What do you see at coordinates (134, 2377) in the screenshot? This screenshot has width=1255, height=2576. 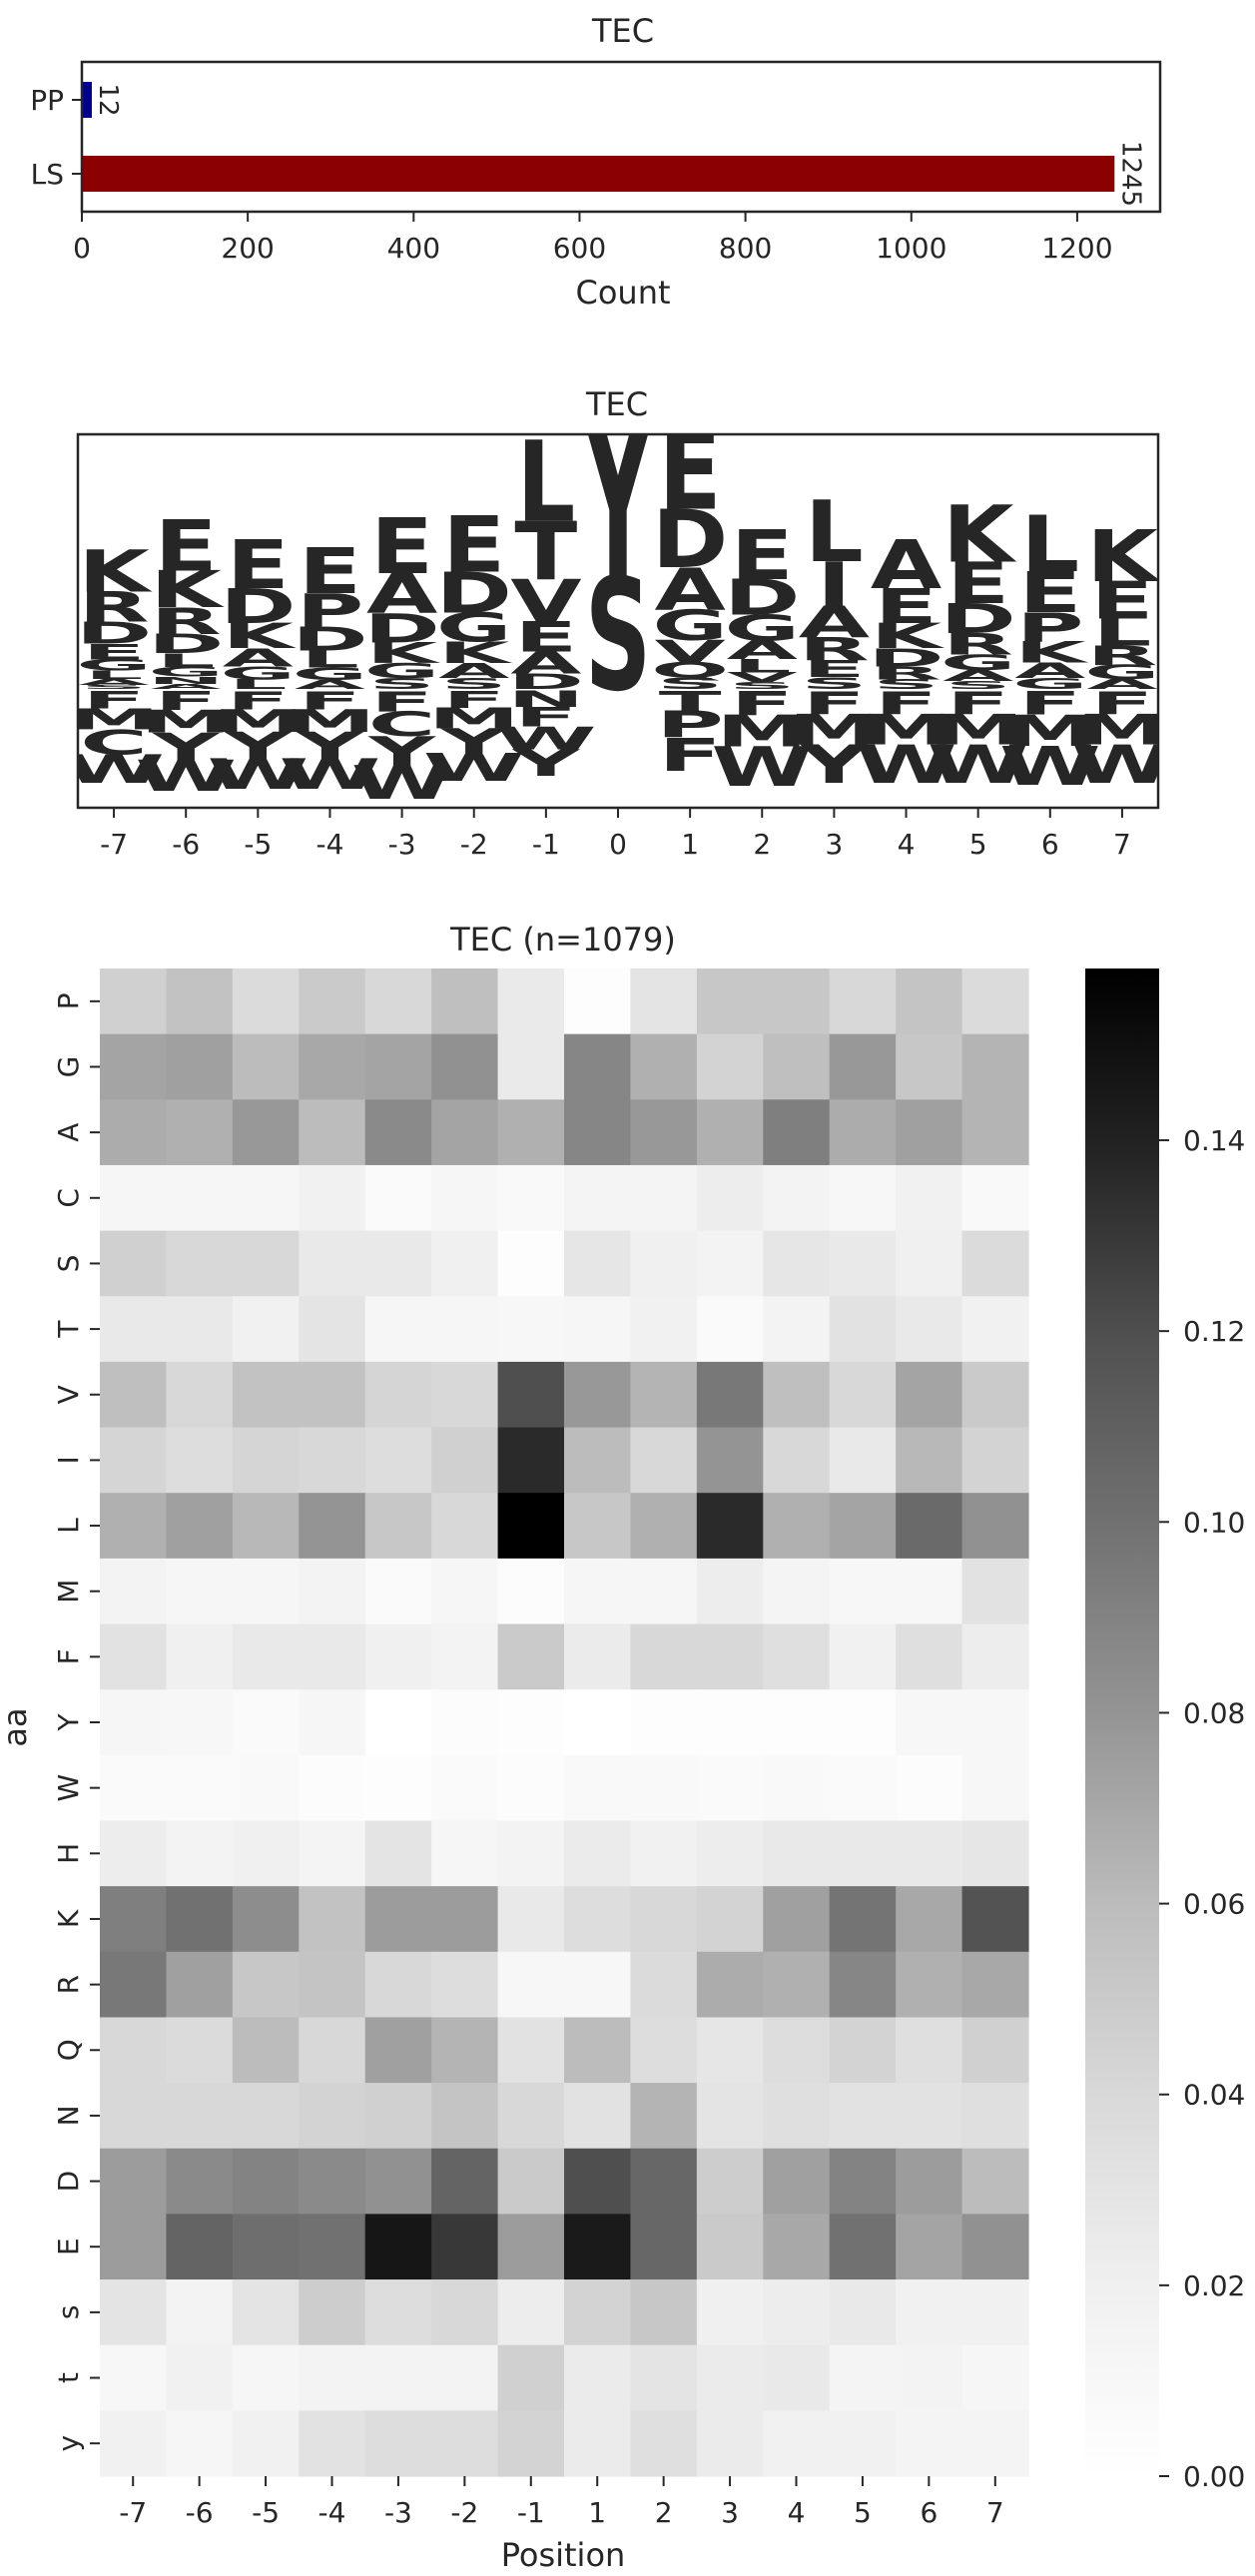 I see `heatmap-cell-t--7` at bounding box center [134, 2377].